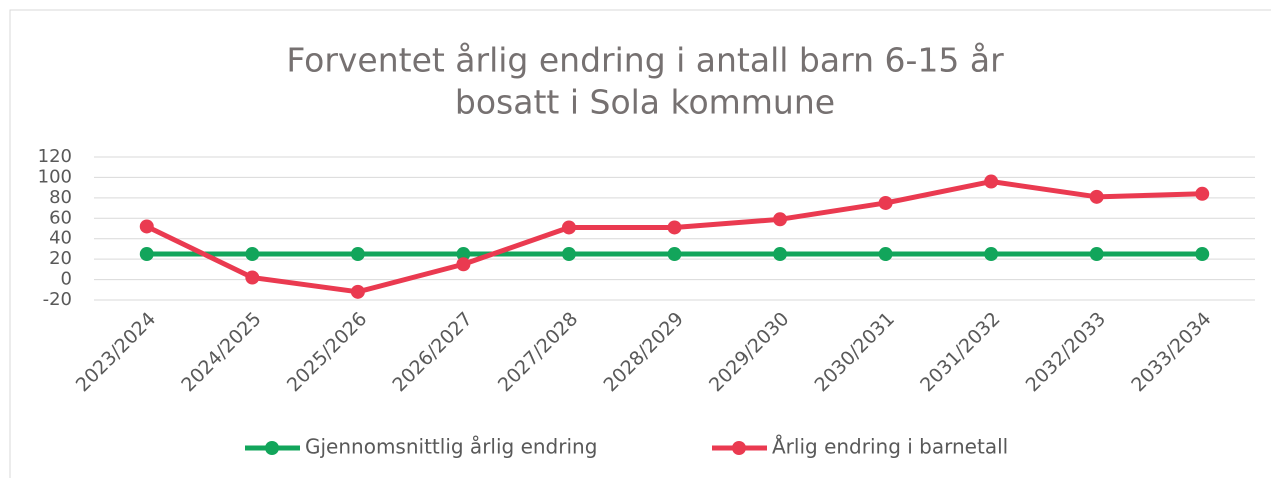  Describe the element at coordinates (890, 447) in the screenshot. I see `legend-label: Årlig endring i barnetall` at that location.